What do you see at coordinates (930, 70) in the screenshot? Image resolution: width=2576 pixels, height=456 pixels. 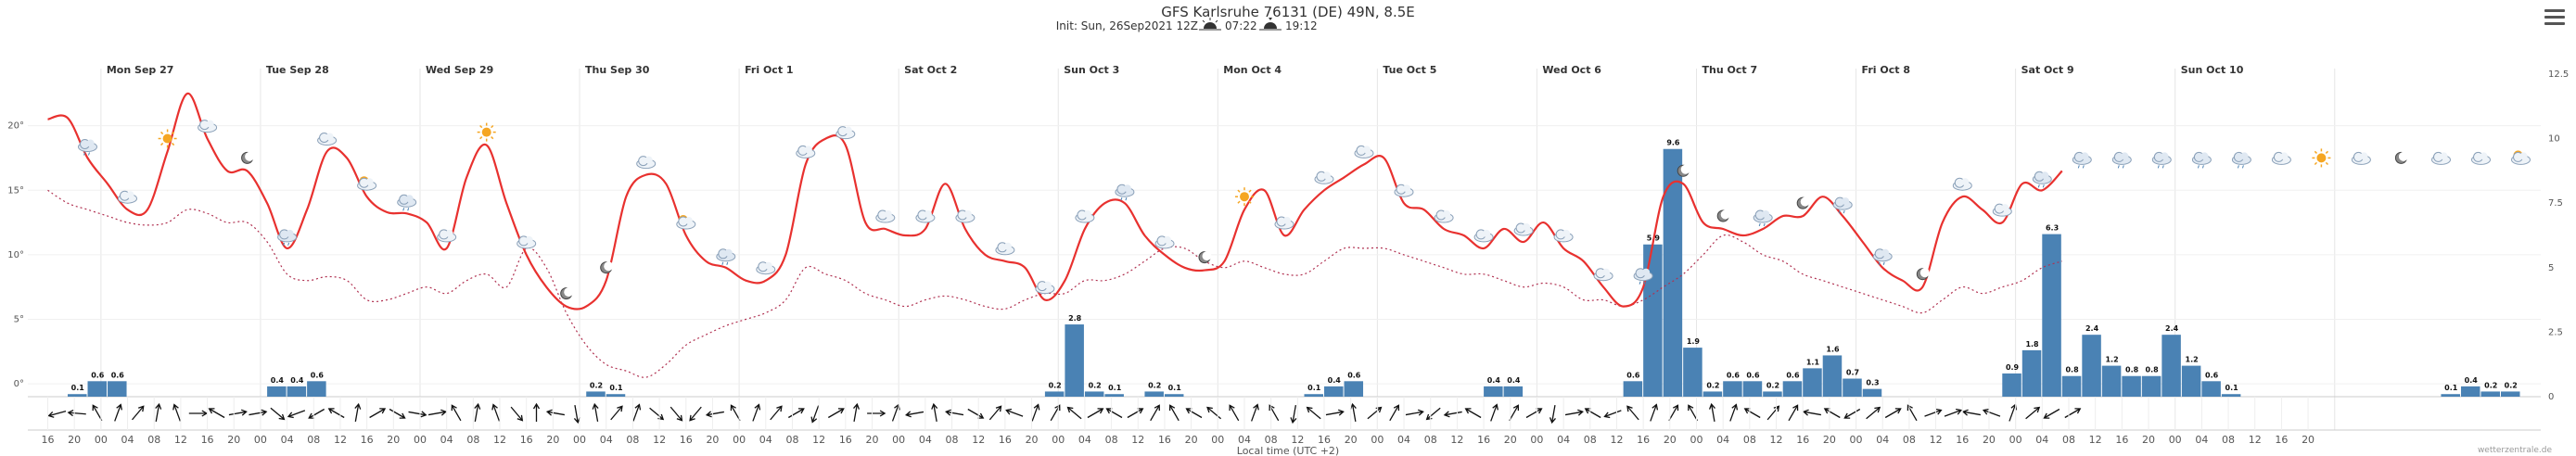 I see `day-label: Sat Oct 2` at bounding box center [930, 70].